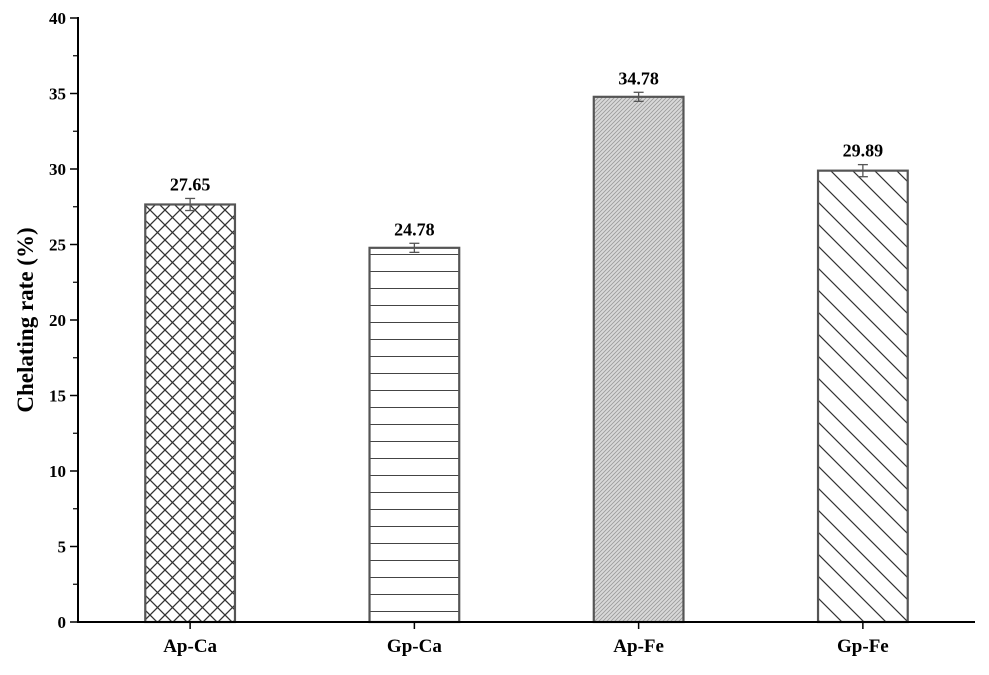 The height and width of the screenshot is (675, 989). Describe the element at coordinates (57, 18) in the screenshot. I see `y-tick-label: 40` at that location.